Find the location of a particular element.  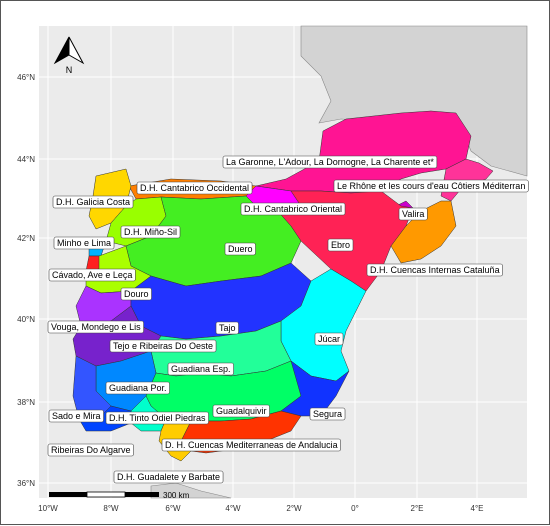

region-label: Júcar is located at coordinates (329, 339).